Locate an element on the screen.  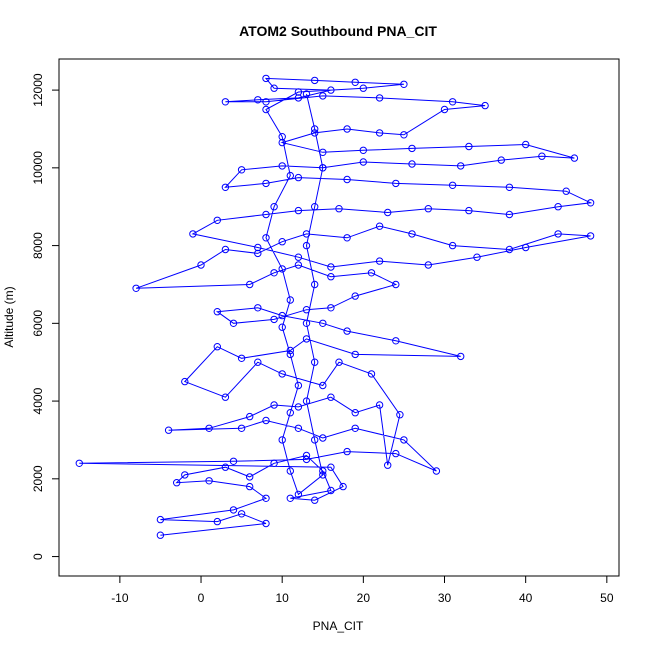
y-axis-label: Altitude (m) is located at coordinates (9, 316).